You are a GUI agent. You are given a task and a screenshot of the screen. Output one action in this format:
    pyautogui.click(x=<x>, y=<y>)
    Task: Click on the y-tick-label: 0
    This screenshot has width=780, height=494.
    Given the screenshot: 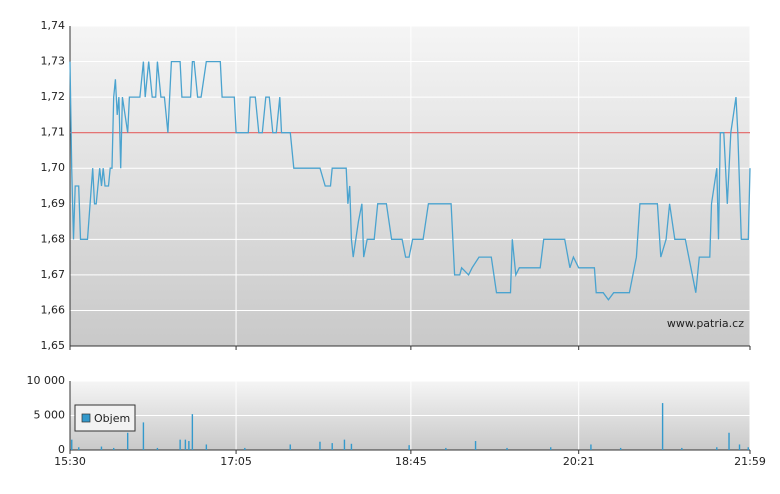 What is the action you would take?
    pyautogui.click(x=61, y=449)
    